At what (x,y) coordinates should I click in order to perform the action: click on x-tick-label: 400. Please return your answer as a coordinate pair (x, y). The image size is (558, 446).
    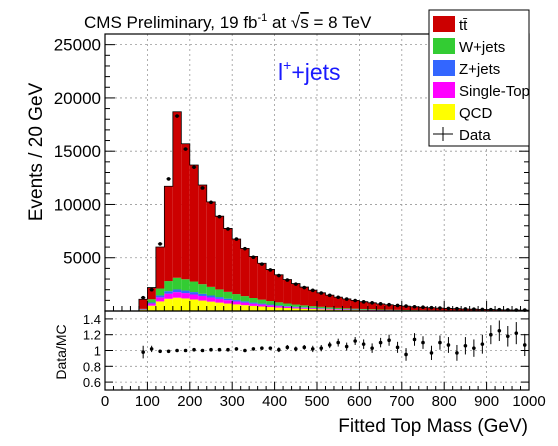
    Looking at the image, I should click on (274, 401).